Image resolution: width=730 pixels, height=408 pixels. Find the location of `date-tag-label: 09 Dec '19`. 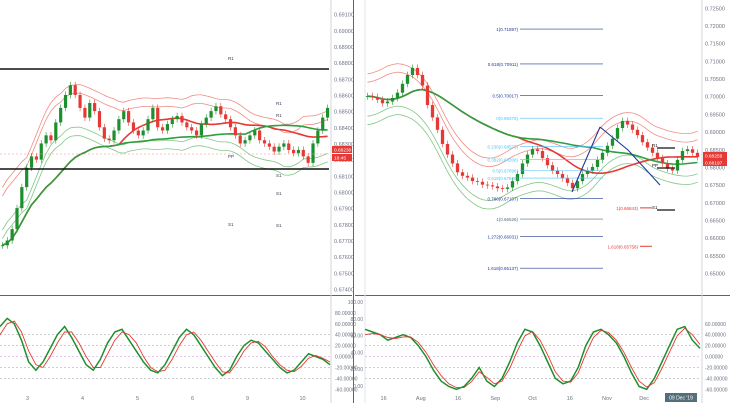

date-tag-label: 09 Dec '19 is located at coordinates (681, 399).